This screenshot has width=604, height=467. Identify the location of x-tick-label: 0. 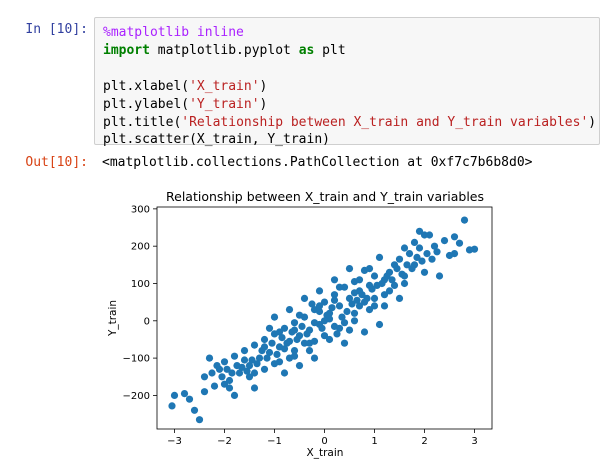
(324, 441).